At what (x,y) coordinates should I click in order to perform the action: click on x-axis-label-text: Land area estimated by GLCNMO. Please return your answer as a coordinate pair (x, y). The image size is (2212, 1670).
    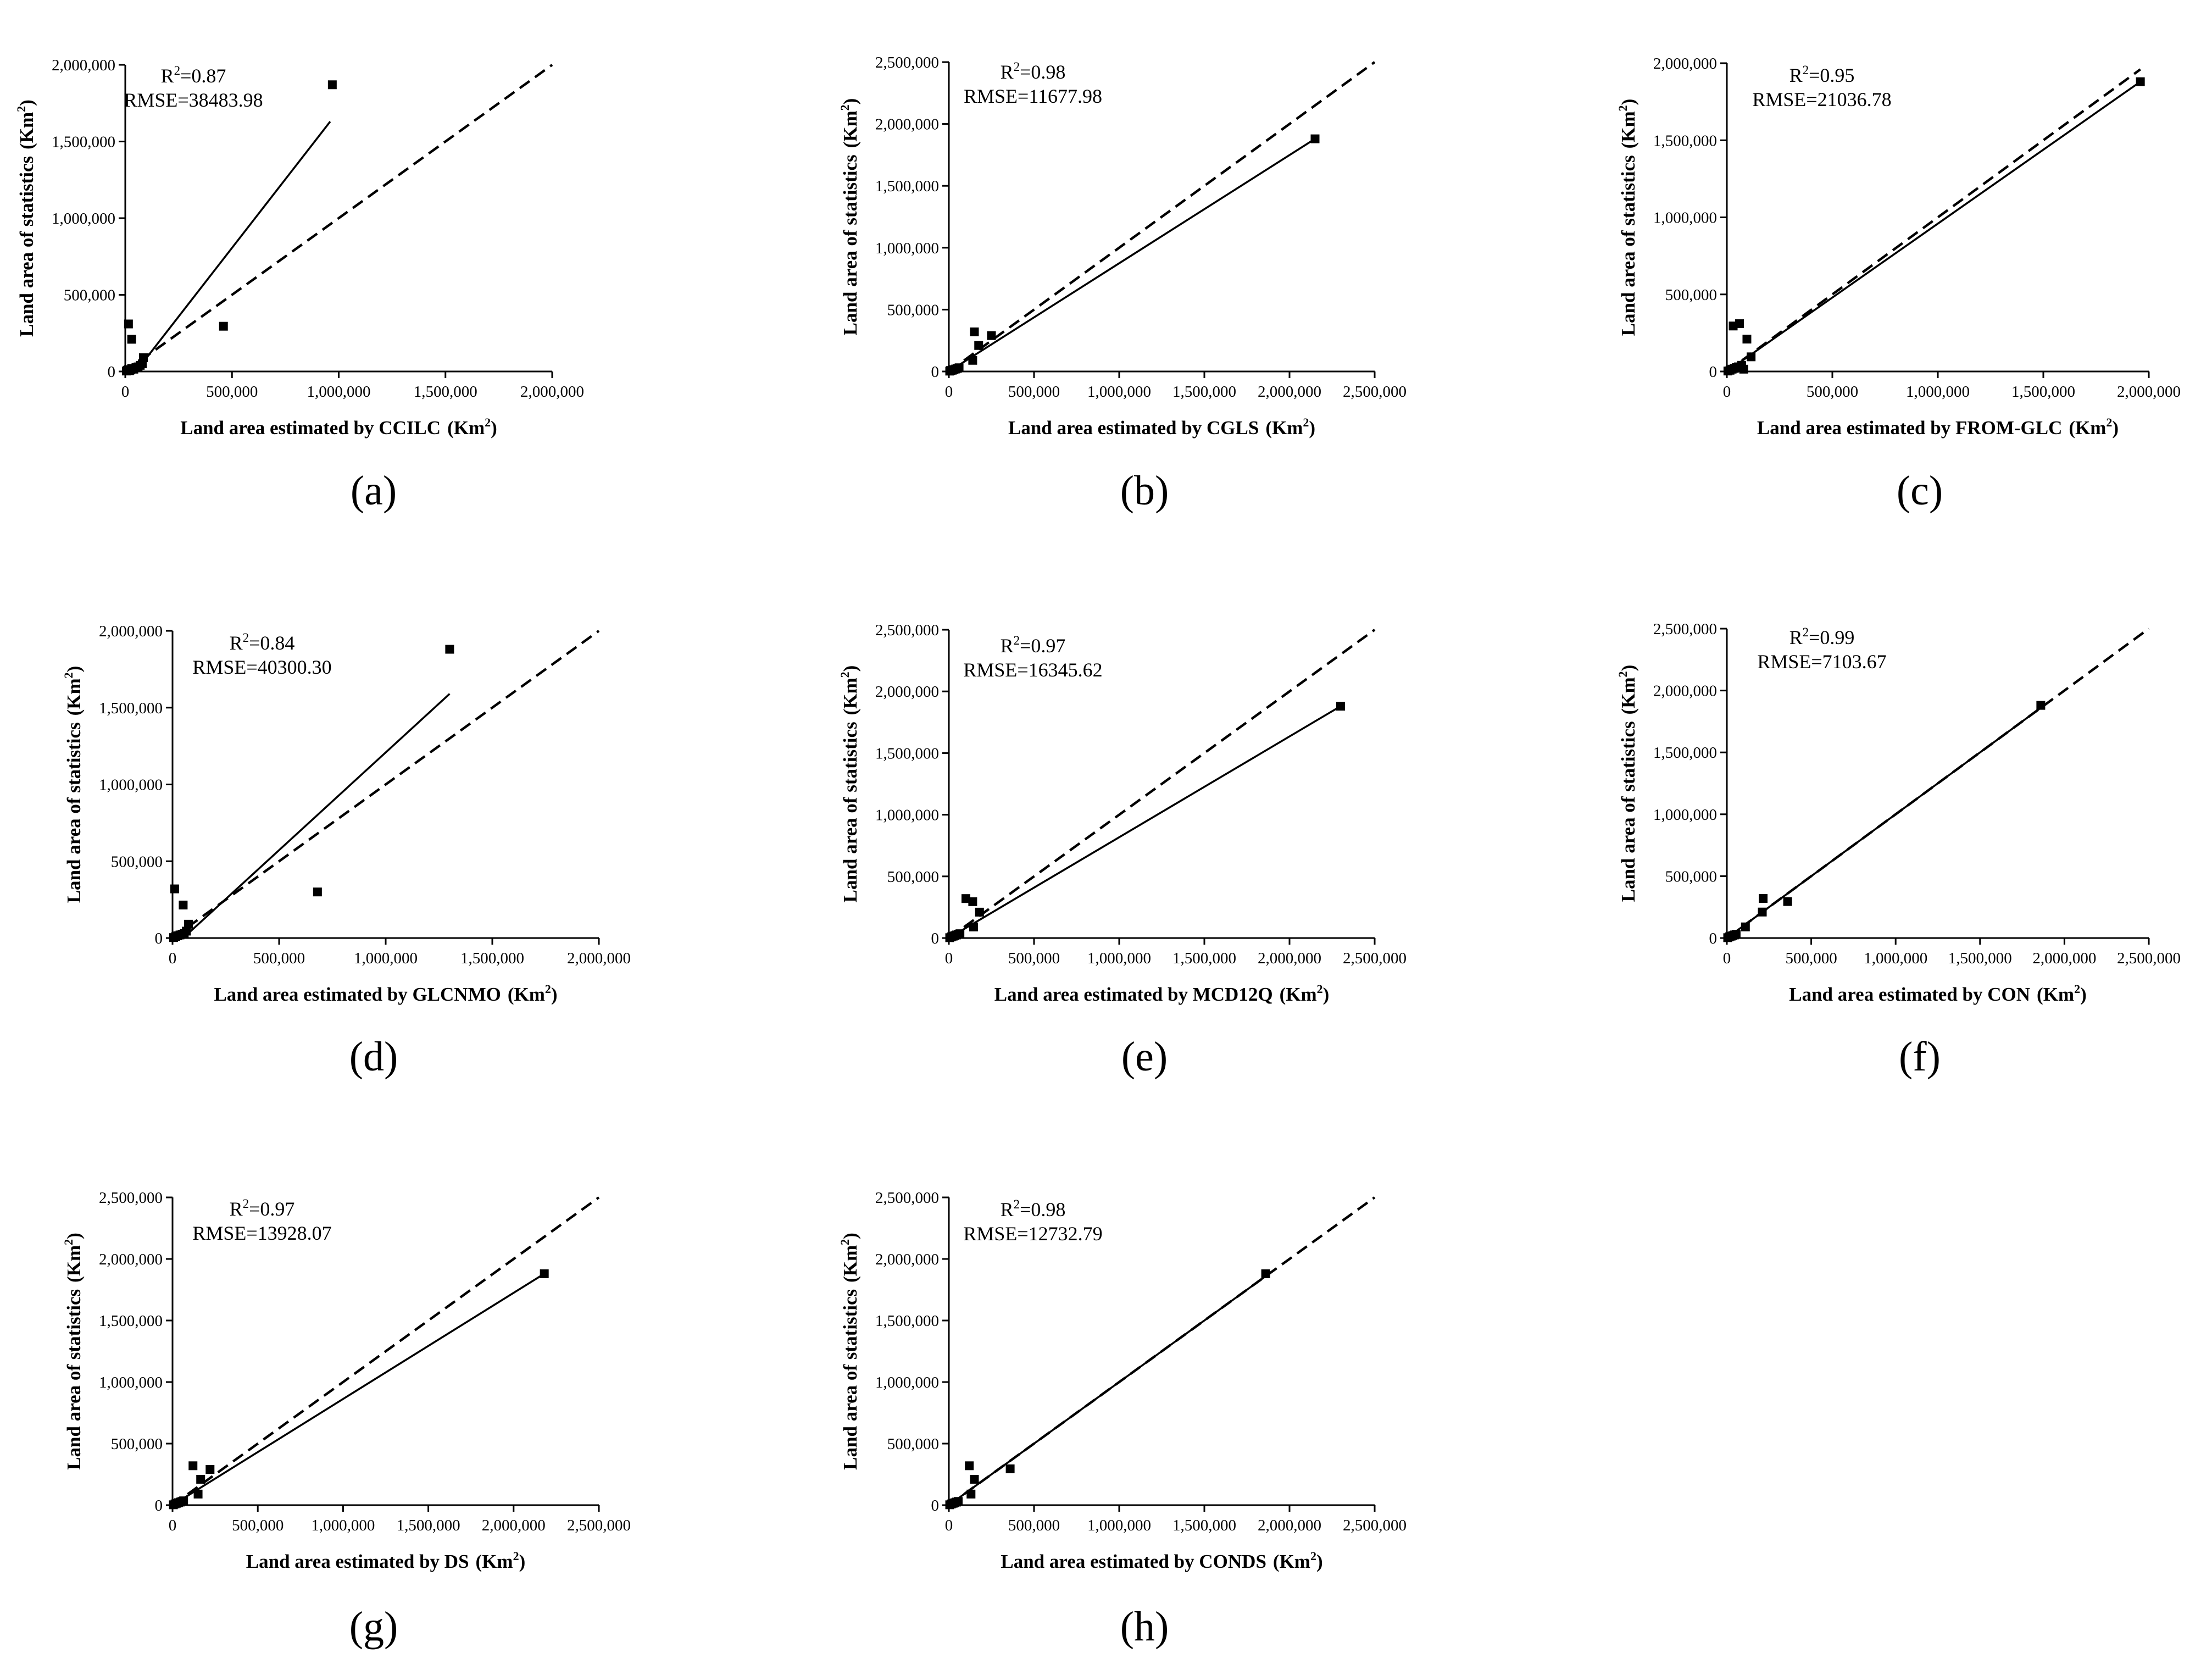
    Looking at the image, I should click on (357, 994).